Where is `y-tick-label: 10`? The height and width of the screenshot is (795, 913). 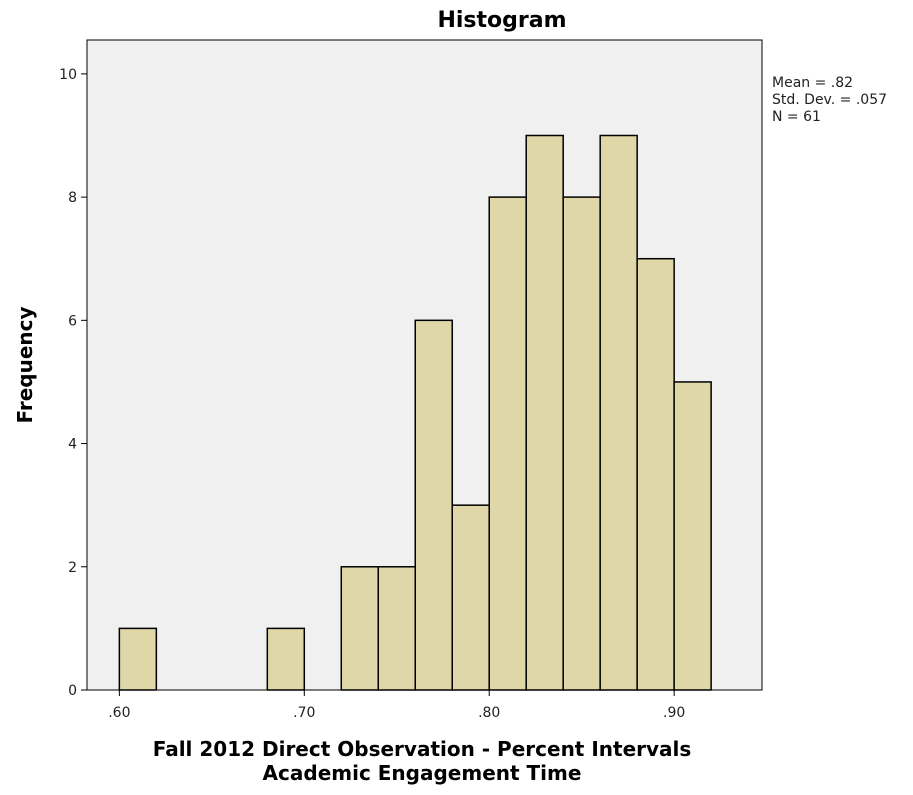 y-tick-label: 10 is located at coordinates (68, 75).